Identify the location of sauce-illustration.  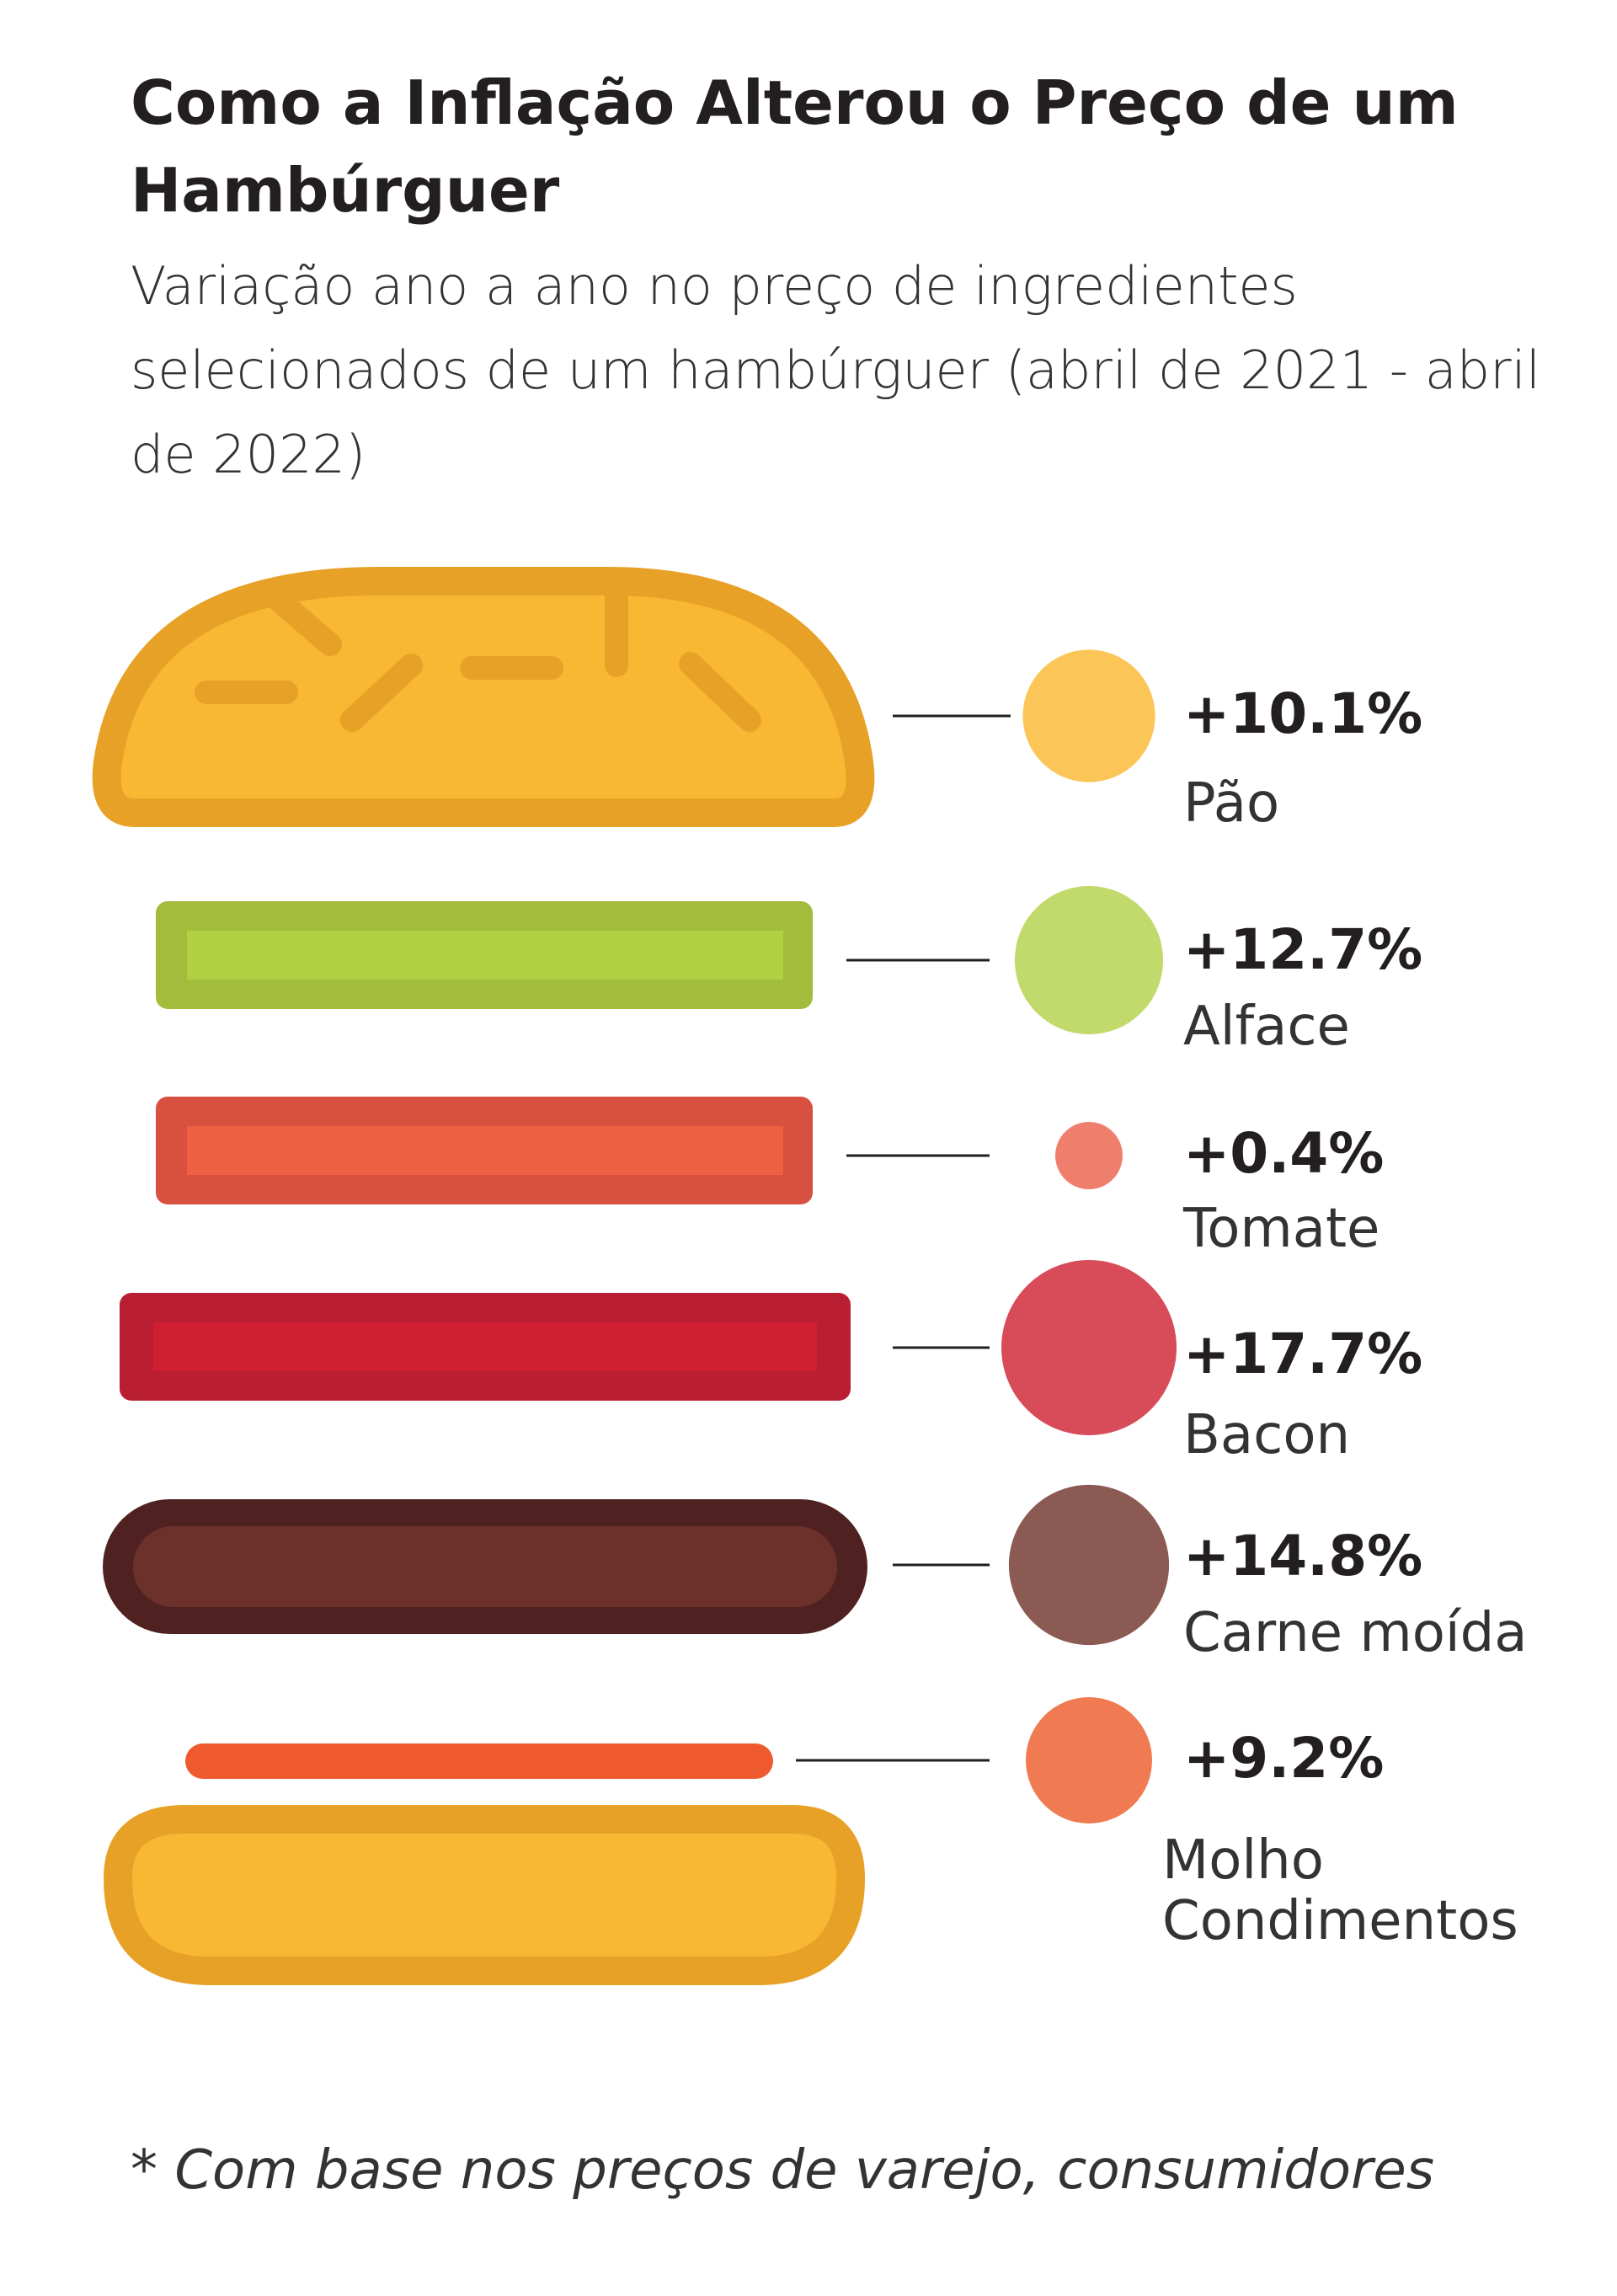
(479, 1761).